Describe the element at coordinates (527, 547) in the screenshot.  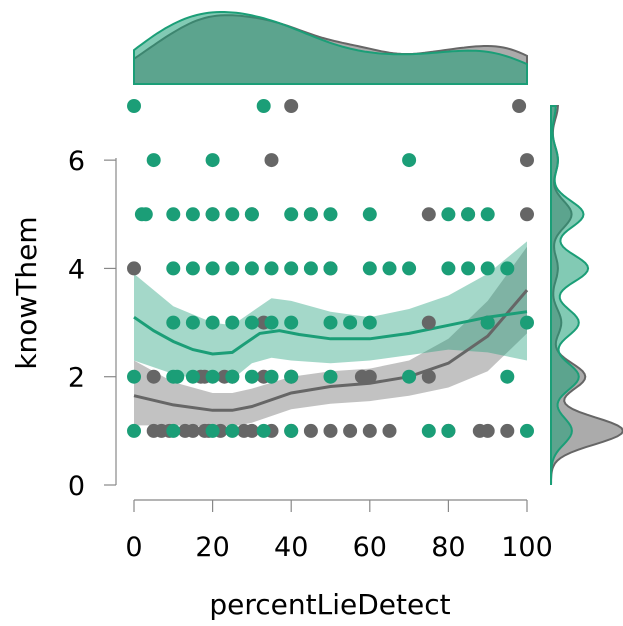
I see `x-tick-label: 100` at that location.